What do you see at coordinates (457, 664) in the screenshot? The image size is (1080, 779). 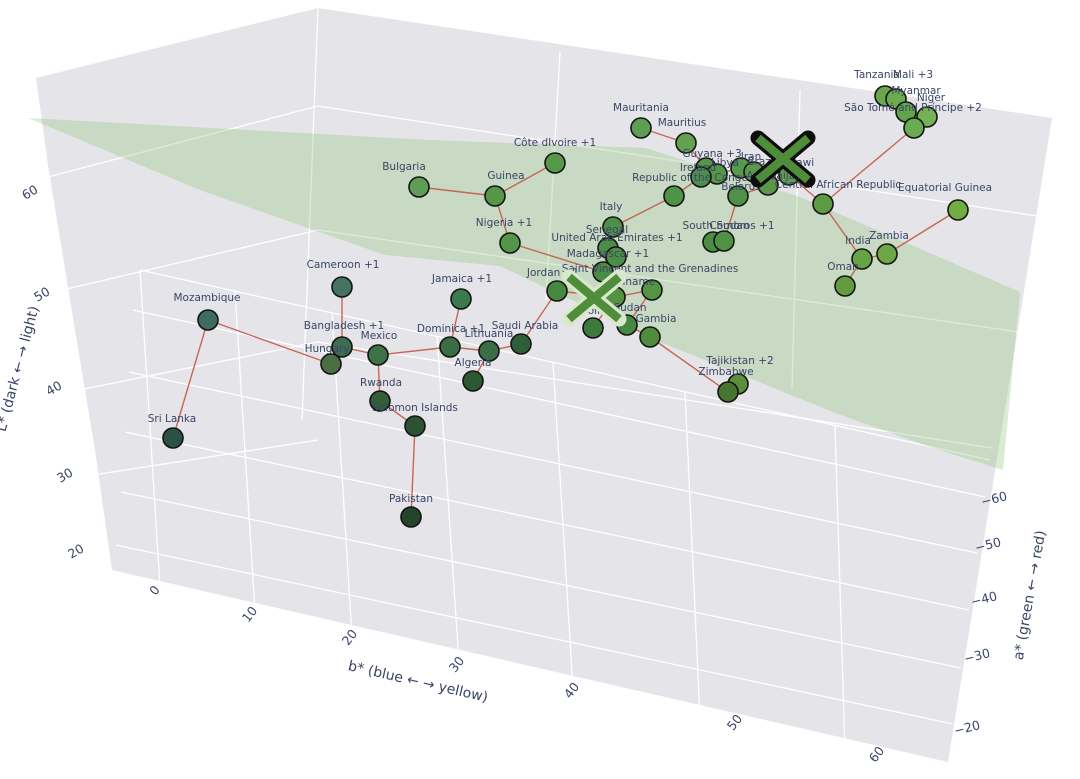 I see `b-axis-tick-30: 30` at bounding box center [457, 664].